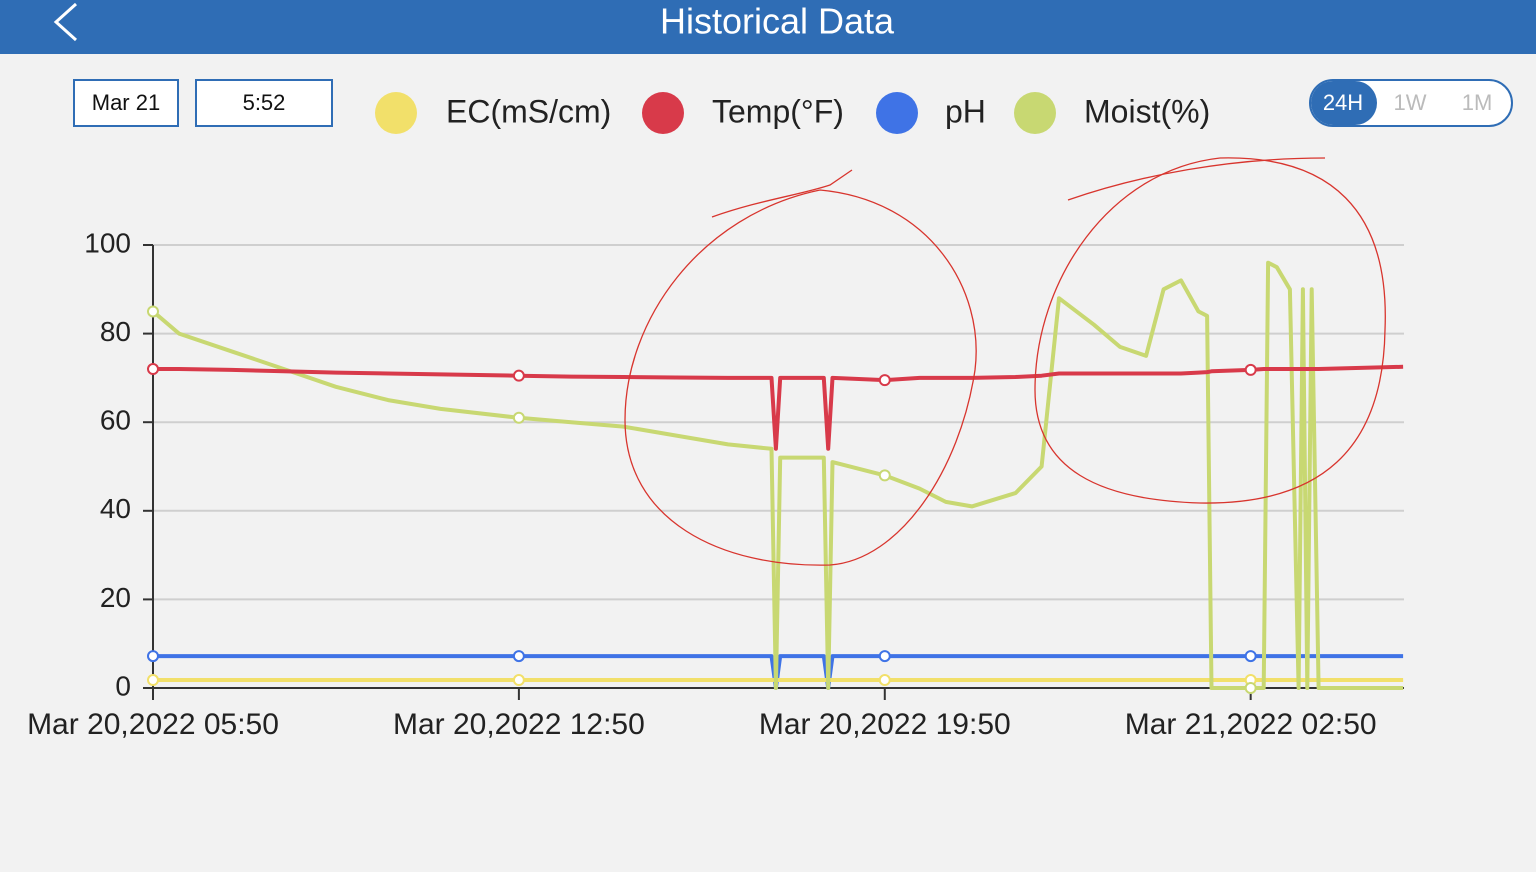  Describe the element at coordinates (115, 420) in the screenshot. I see `y-tick-label: 60` at that location.